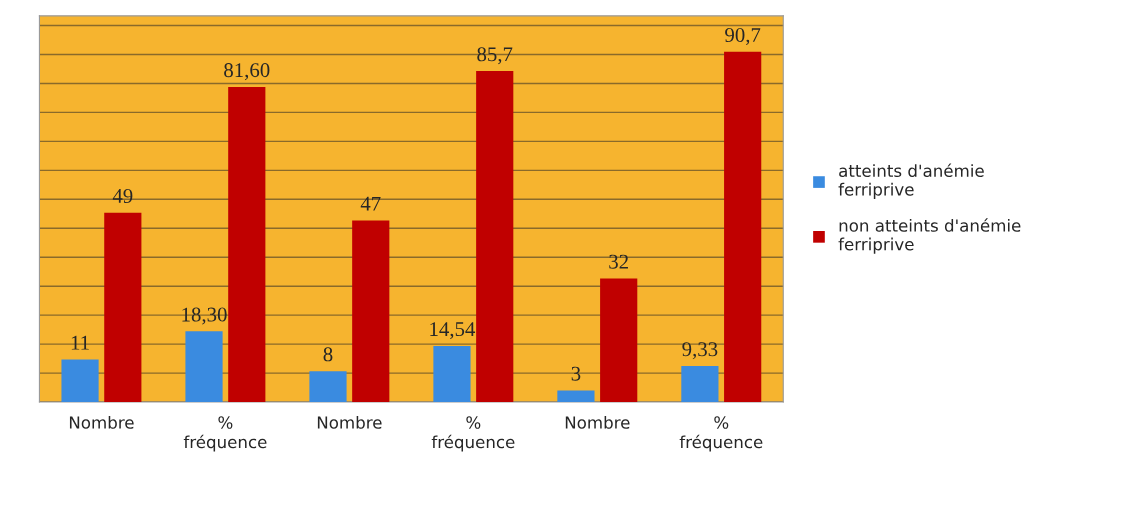 The image size is (1127, 529). What do you see at coordinates (495, 56) in the screenshot?
I see `data-label: 85,7` at bounding box center [495, 56].